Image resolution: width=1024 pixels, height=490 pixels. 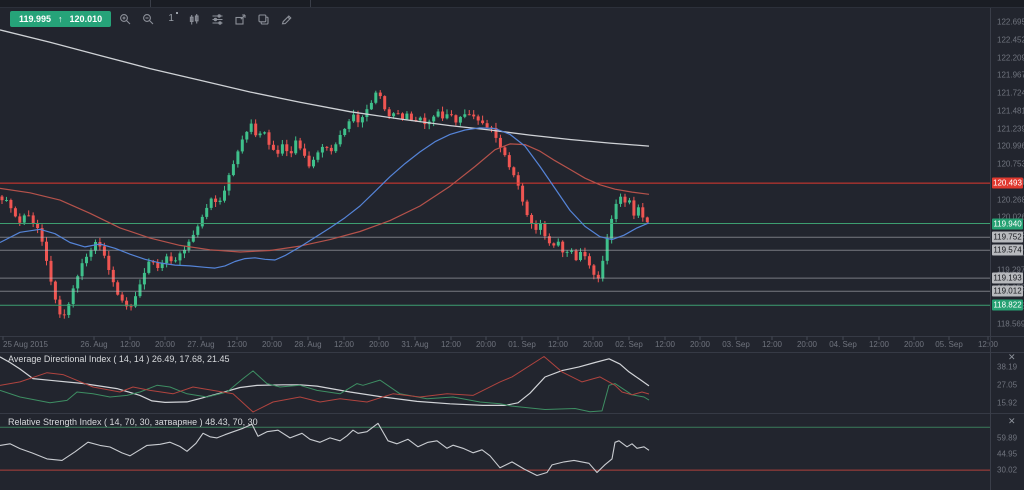 I want to click on adx-tick-label: 15.92, so click(x=1007, y=403).